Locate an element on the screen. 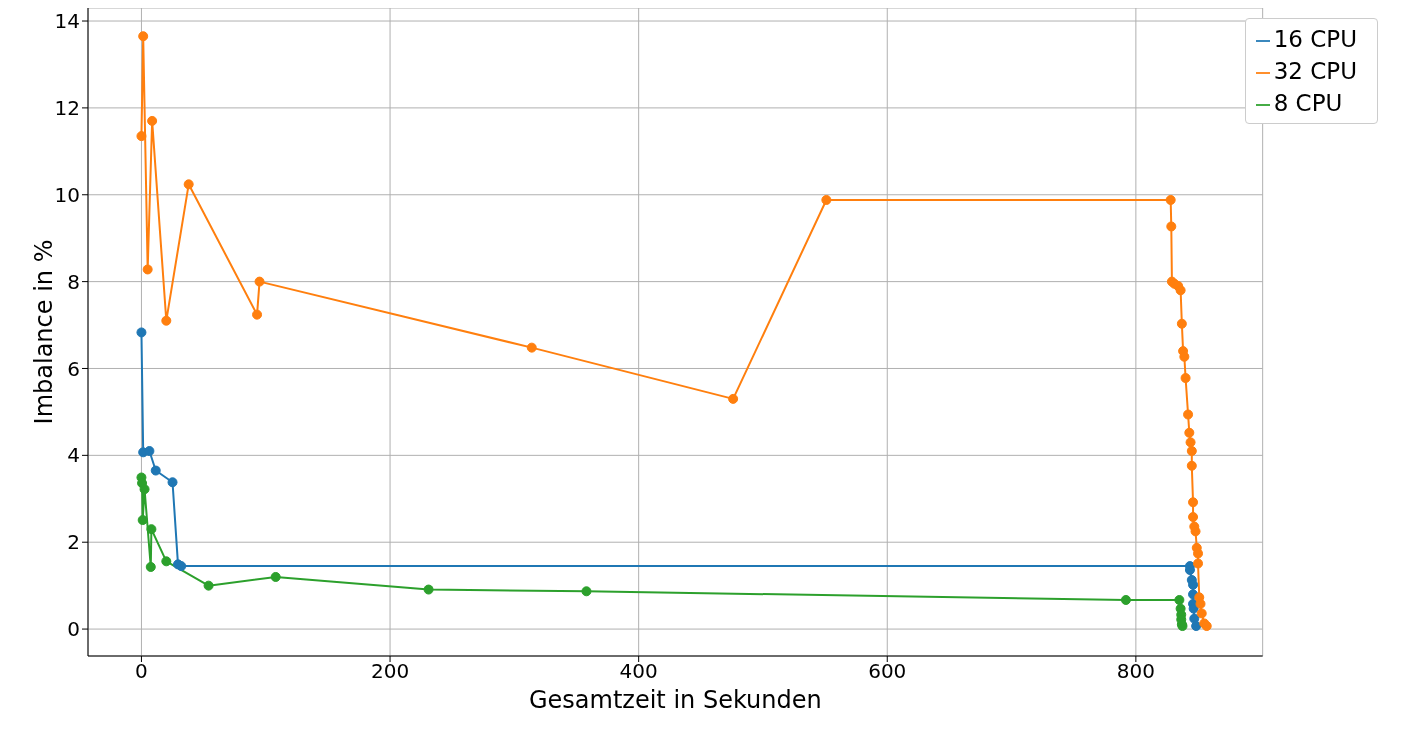 The width and height of the screenshot is (1405, 744). x-tick-label: 400 is located at coordinates (638, 671).